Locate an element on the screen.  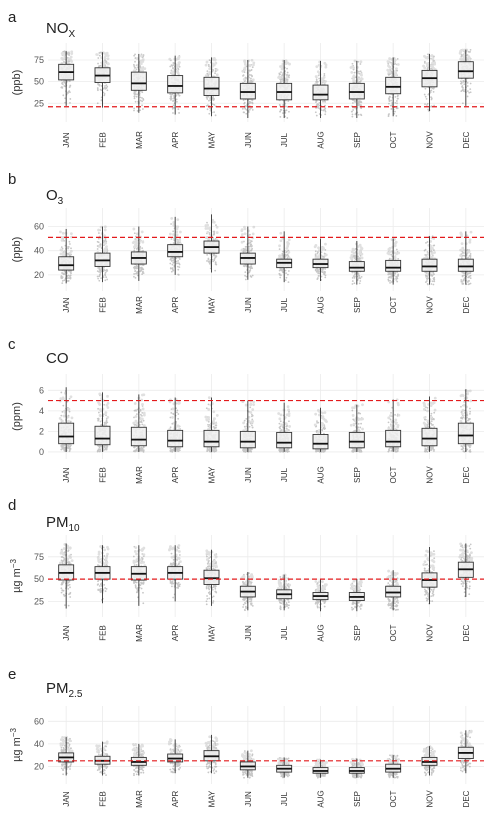
panel-title: NOX is located at coordinates (61, 30).